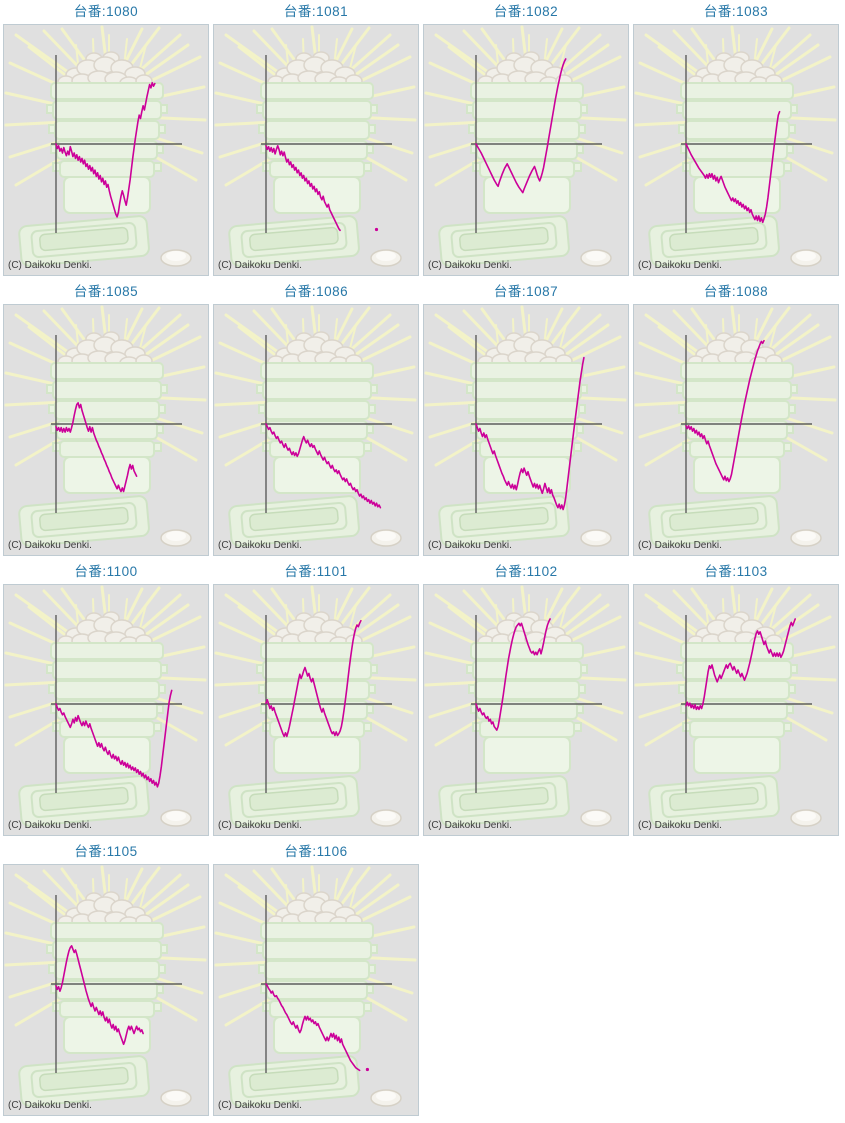  Describe the element at coordinates (526, 11) in the screenshot. I see `machine-title: 台番:1082` at that location.